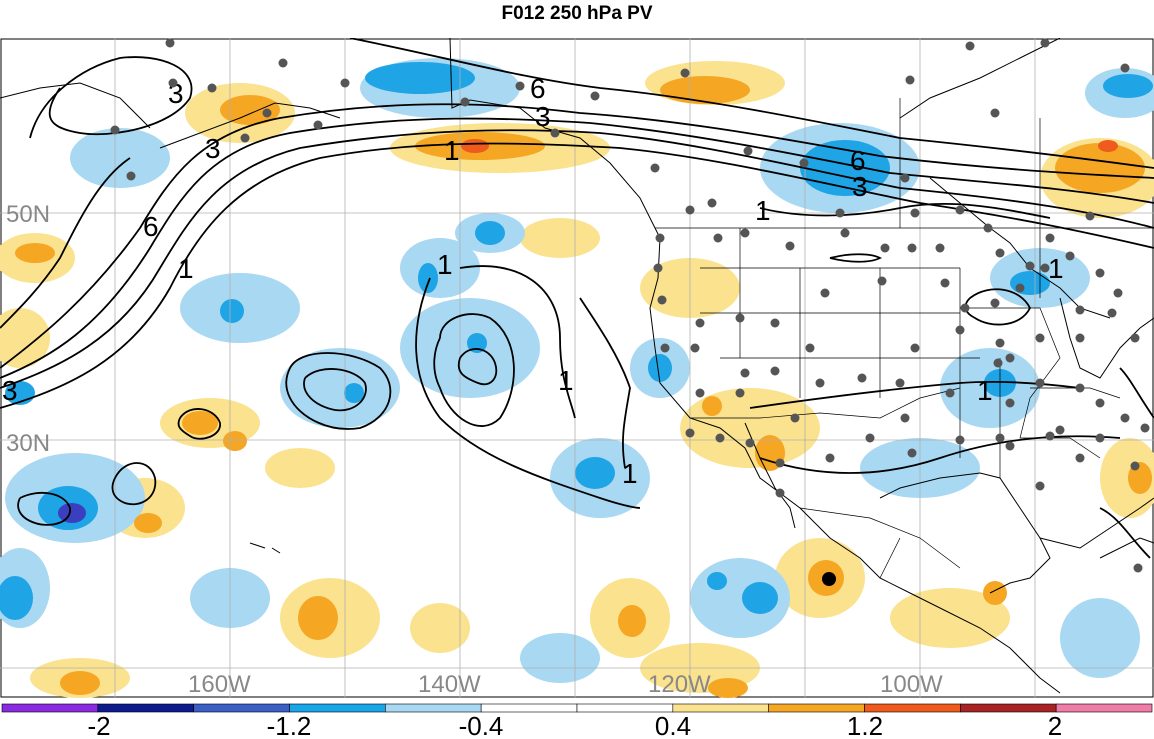  Describe the element at coordinates (98, 725) in the screenshot. I see `colorbar-tick-label: -2` at that location.